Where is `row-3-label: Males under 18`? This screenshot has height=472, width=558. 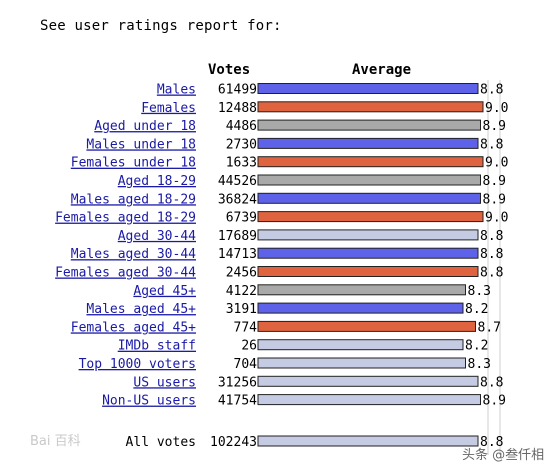
row-3-label: Males under 18 is located at coordinates (141, 144).